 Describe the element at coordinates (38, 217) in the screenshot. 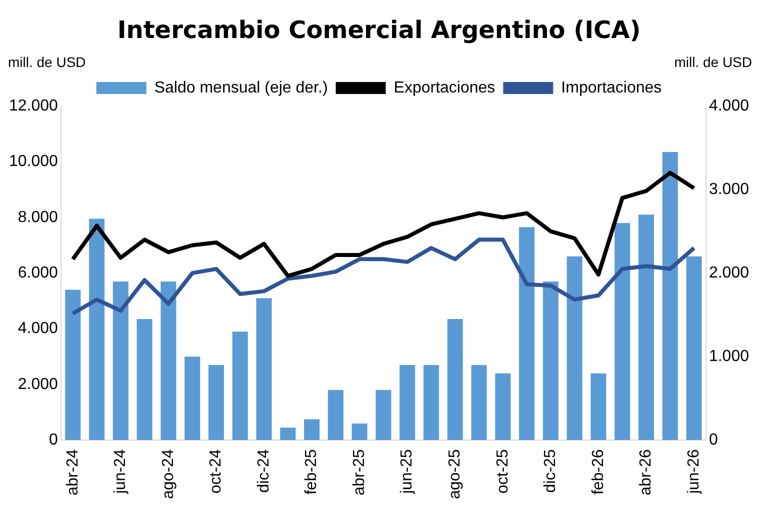

I see `y-tick-label: 8.000` at that location.